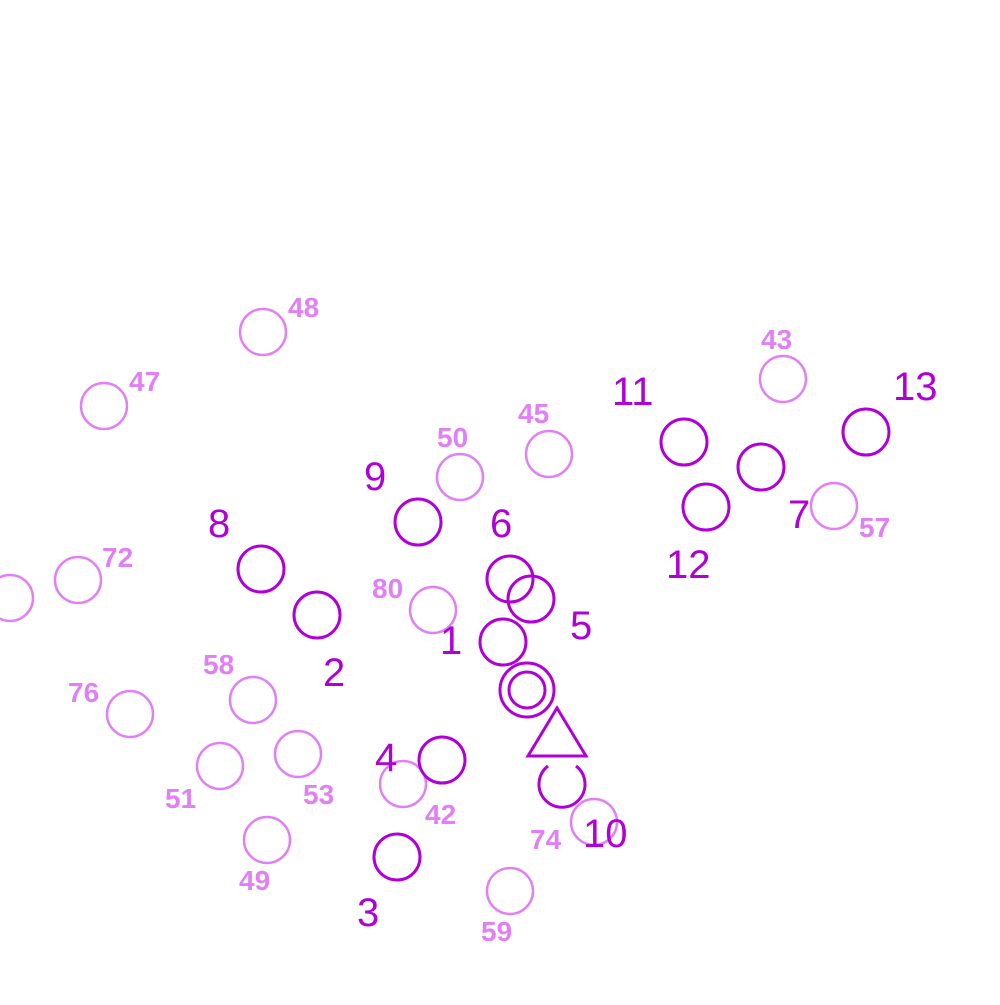 The height and width of the screenshot is (1005, 1000). I want to click on start-outer-circle, so click(527, 690).